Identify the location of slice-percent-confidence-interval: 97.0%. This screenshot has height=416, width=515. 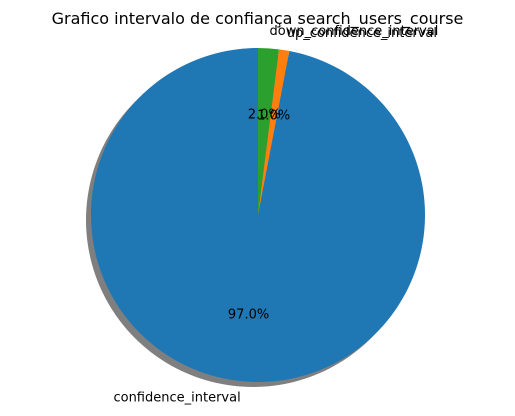
(248, 314).